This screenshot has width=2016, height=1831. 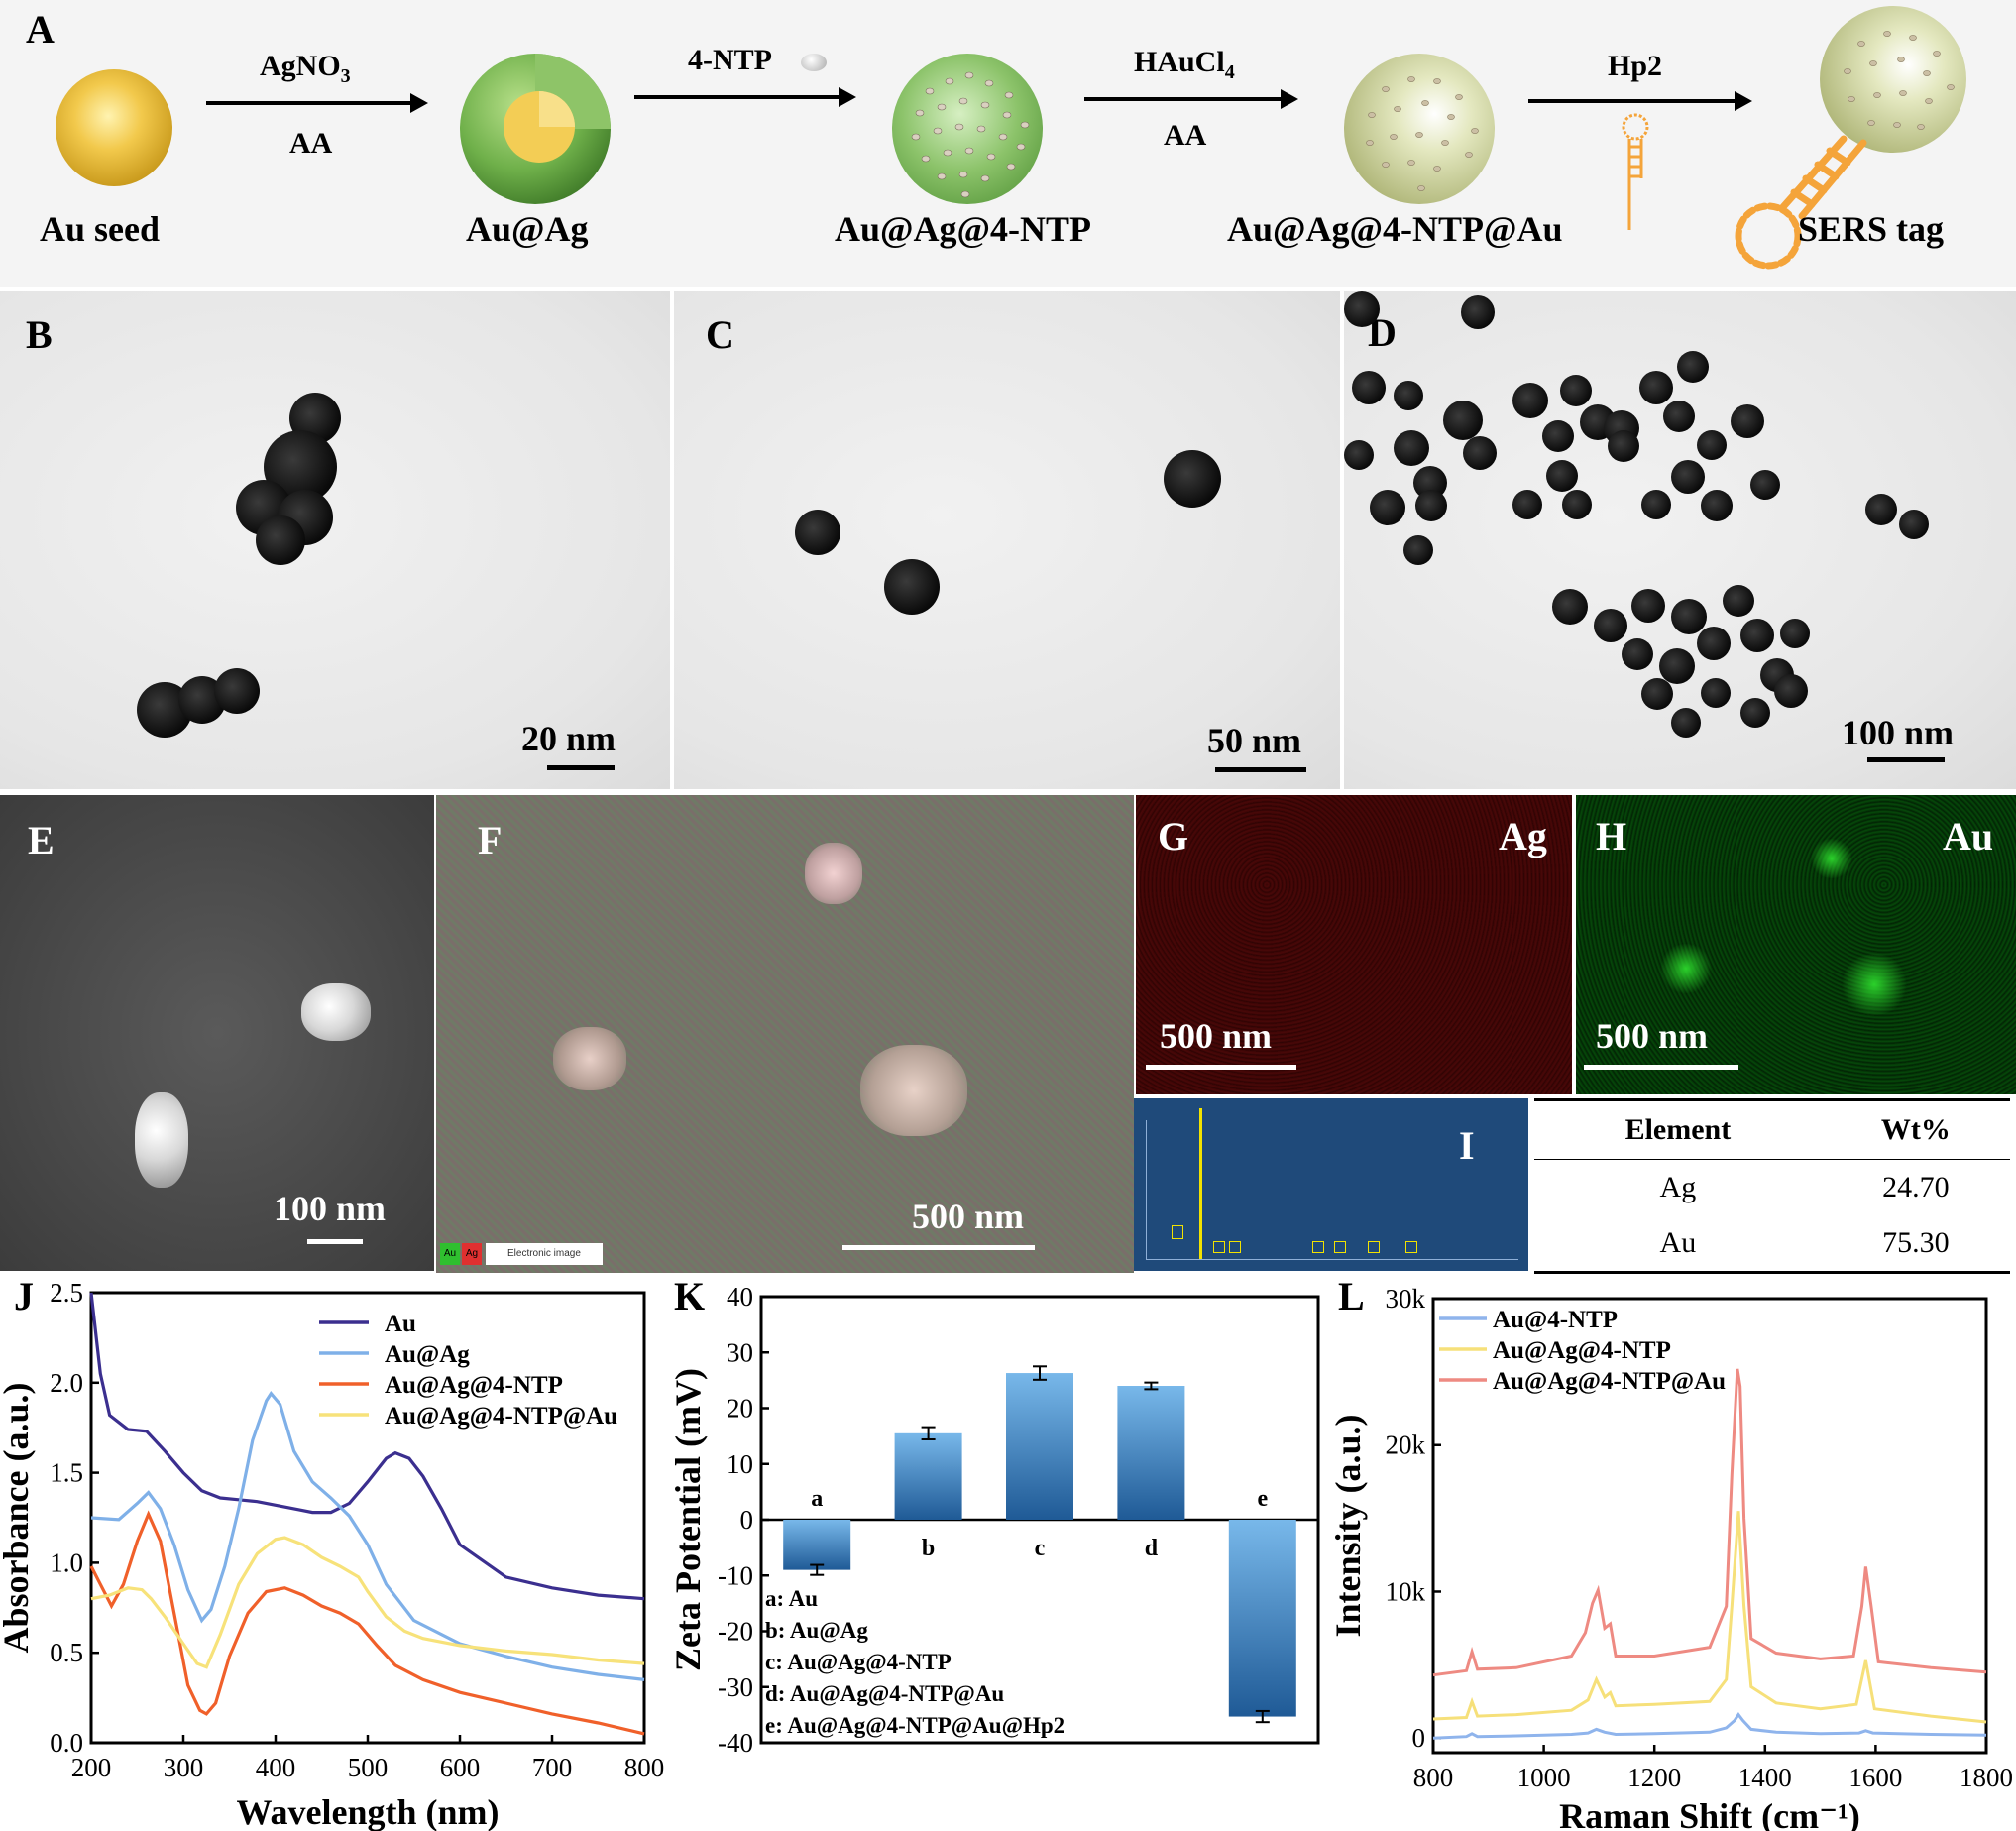 What do you see at coordinates (1850, 138) in the screenshot?
I see `sers-tag-sphere` at bounding box center [1850, 138].